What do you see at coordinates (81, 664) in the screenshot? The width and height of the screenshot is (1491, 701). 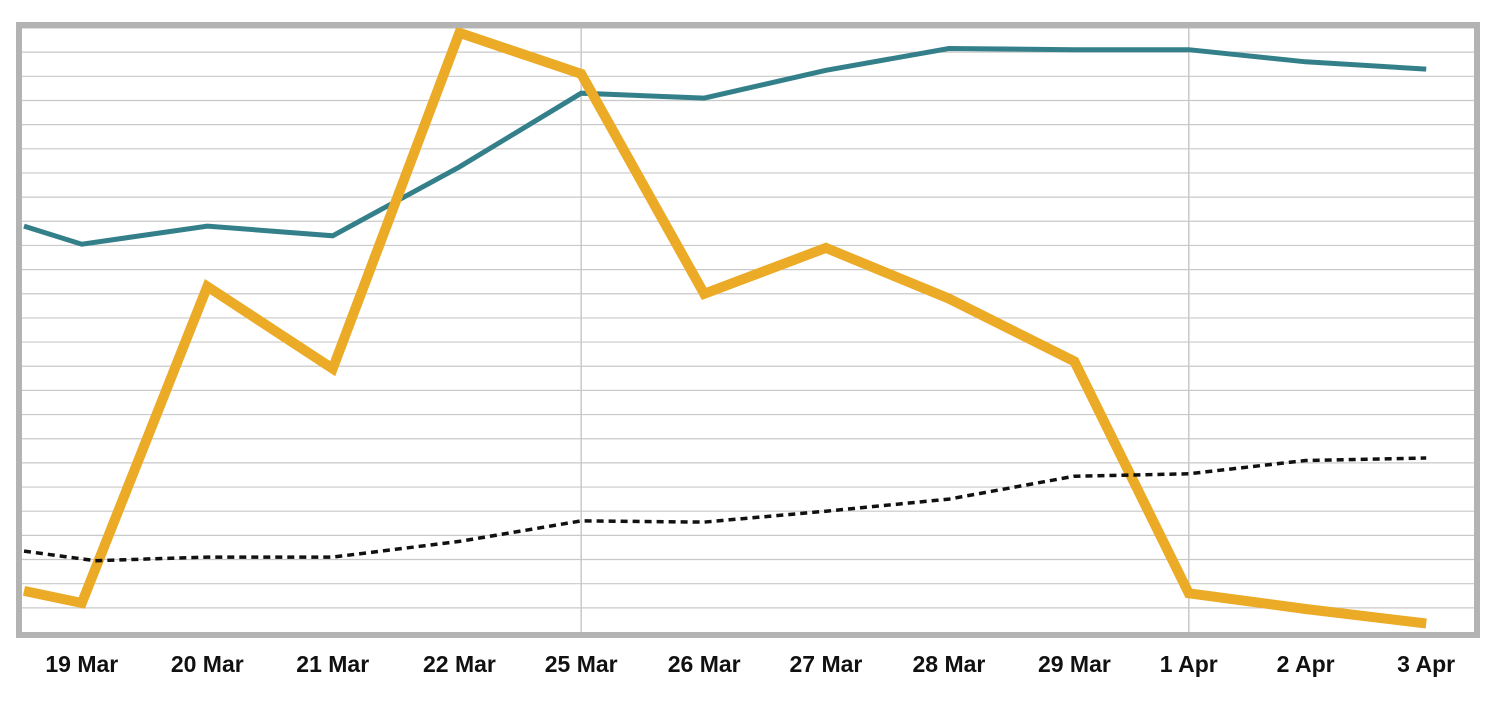 I see `x-tick-label: 19 Mar` at bounding box center [81, 664].